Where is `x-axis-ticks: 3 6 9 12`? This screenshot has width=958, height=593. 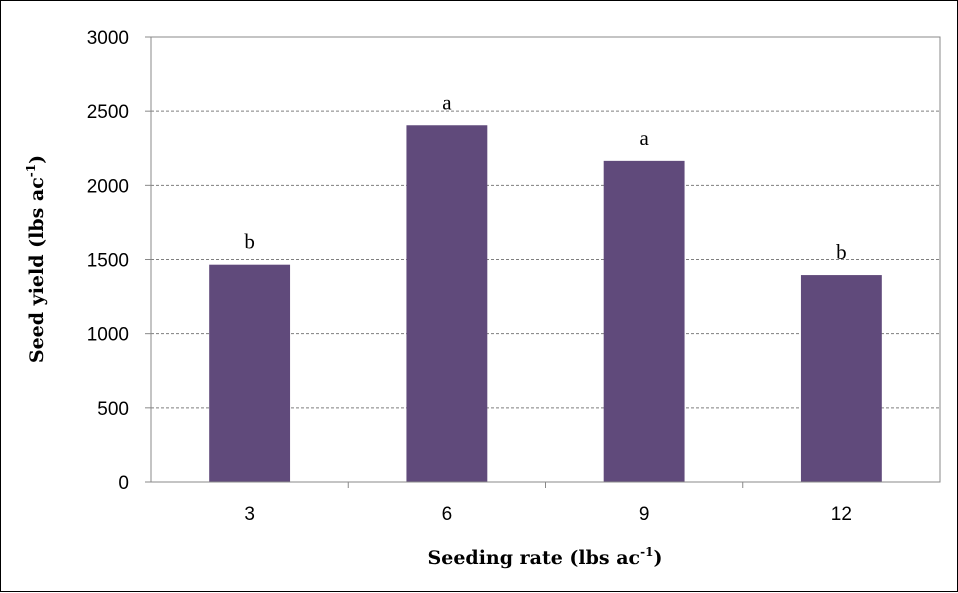
x-axis-ticks: 3 6 9 12 is located at coordinates (548, 503).